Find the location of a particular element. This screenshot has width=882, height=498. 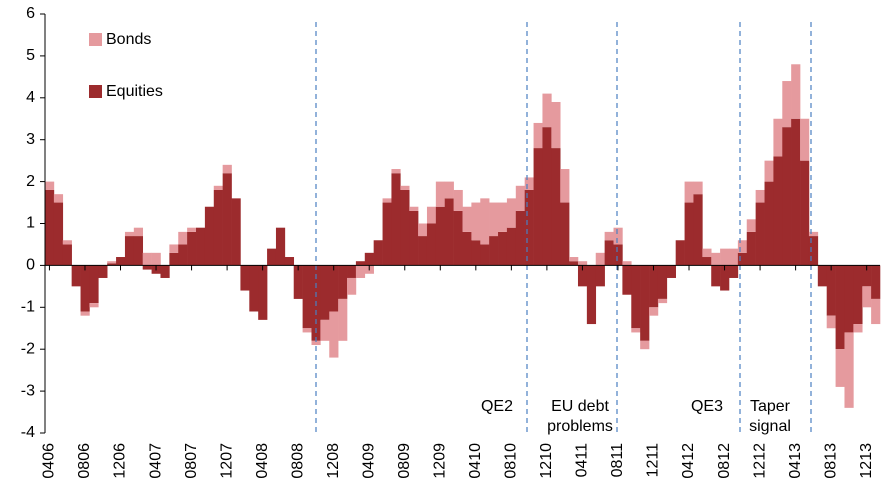

y-tick-label: -2 is located at coordinates (28, 348).